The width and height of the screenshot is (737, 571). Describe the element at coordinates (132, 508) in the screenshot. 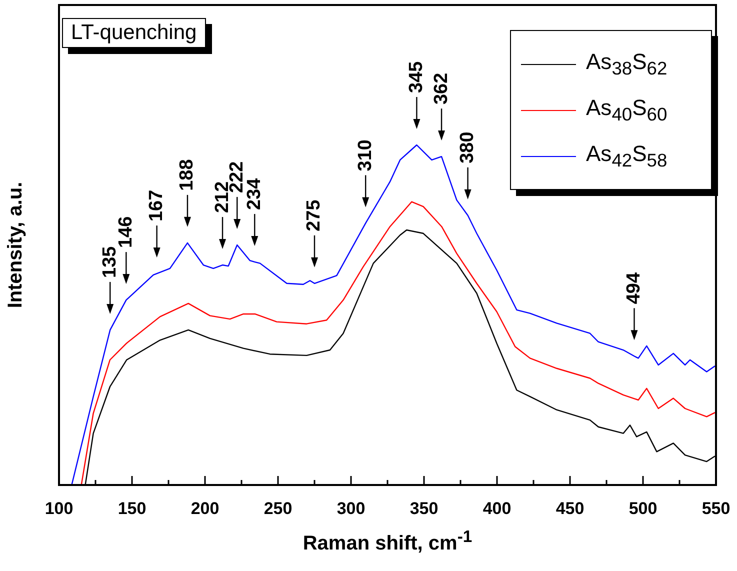

I see `x-tick-label: 150` at that location.